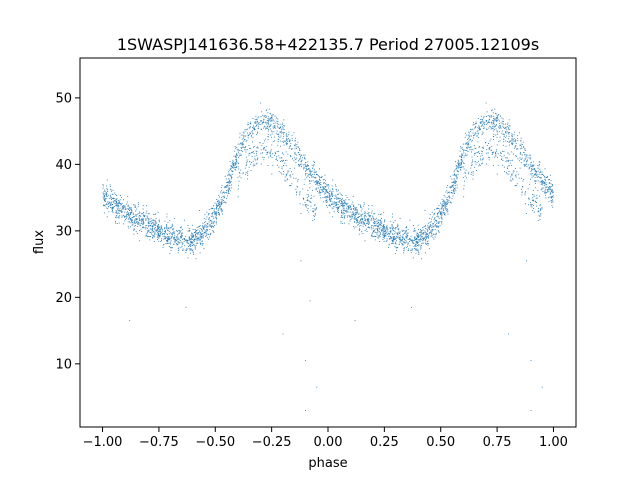 This screenshot has height=480, width=640. What do you see at coordinates (384, 442) in the screenshot?
I see `x-tick-label: 0.25` at bounding box center [384, 442].